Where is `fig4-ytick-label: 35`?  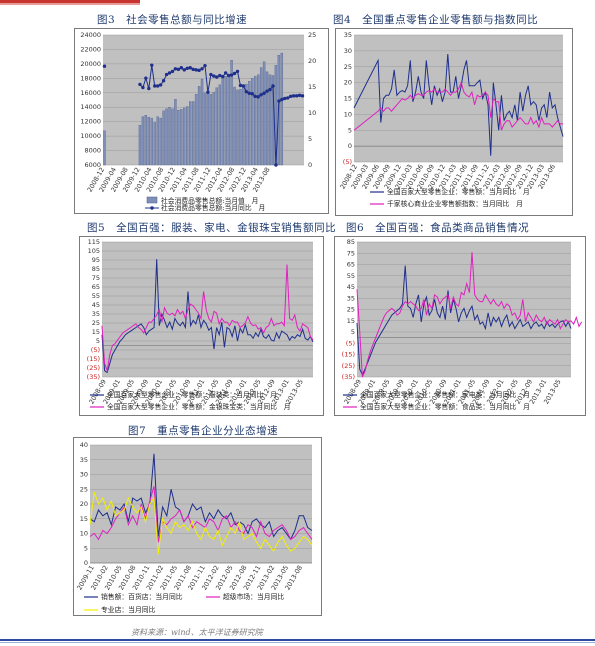 fig4-ytick-label: 35 is located at coordinates (348, 35).